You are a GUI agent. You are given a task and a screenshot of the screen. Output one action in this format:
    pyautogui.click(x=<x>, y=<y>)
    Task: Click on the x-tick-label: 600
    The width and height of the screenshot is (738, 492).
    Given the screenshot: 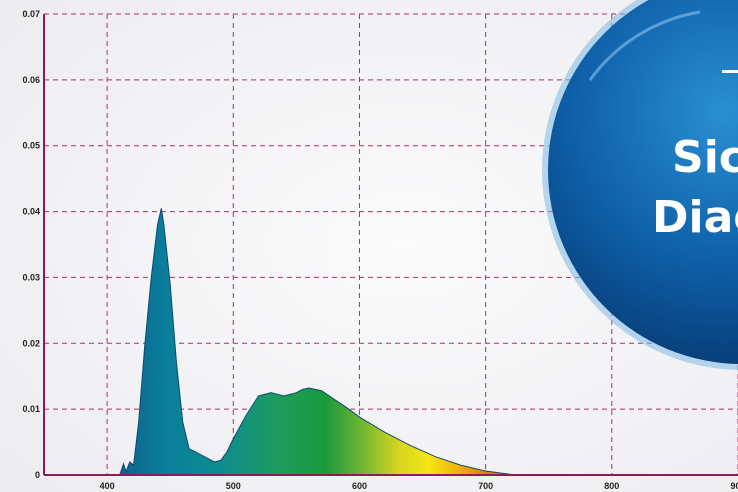 What is the action you would take?
    pyautogui.click(x=359, y=486)
    